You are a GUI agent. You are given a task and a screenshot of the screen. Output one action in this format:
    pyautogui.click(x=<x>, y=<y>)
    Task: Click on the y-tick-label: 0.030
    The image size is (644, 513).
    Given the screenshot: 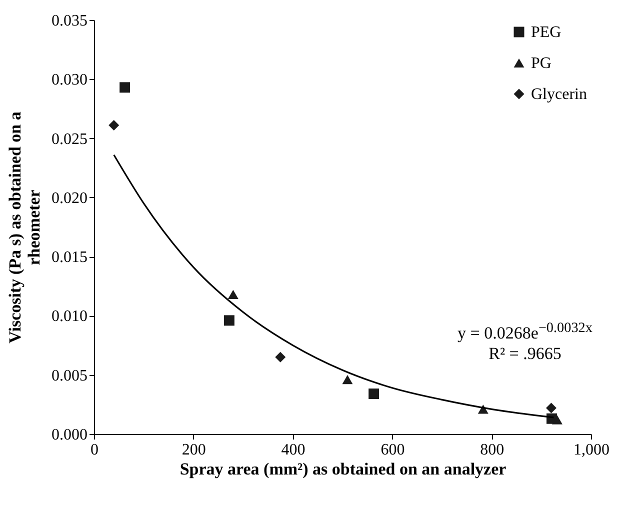 What is the action you would take?
    pyautogui.click(x=70, y=80)
    